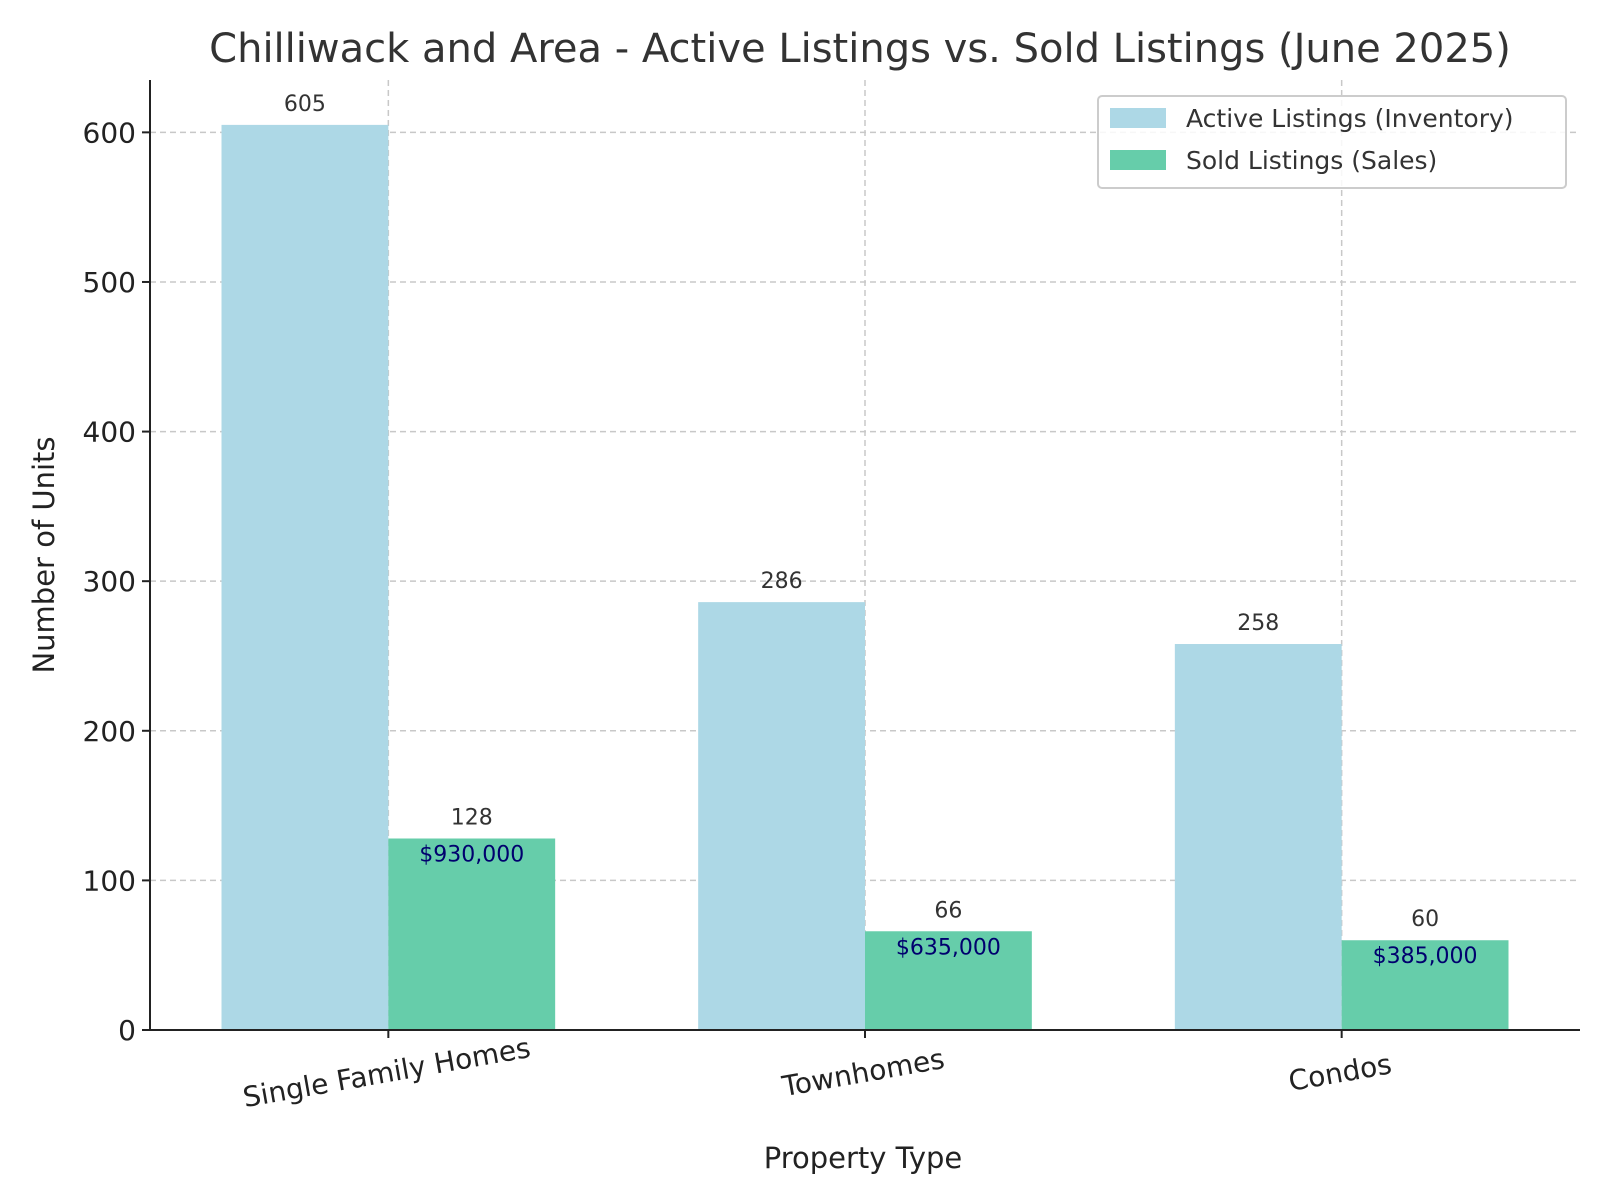 This screenshot has width=1600, height=1200. I want to click on y-tick-label: 100, so click(109, 880).